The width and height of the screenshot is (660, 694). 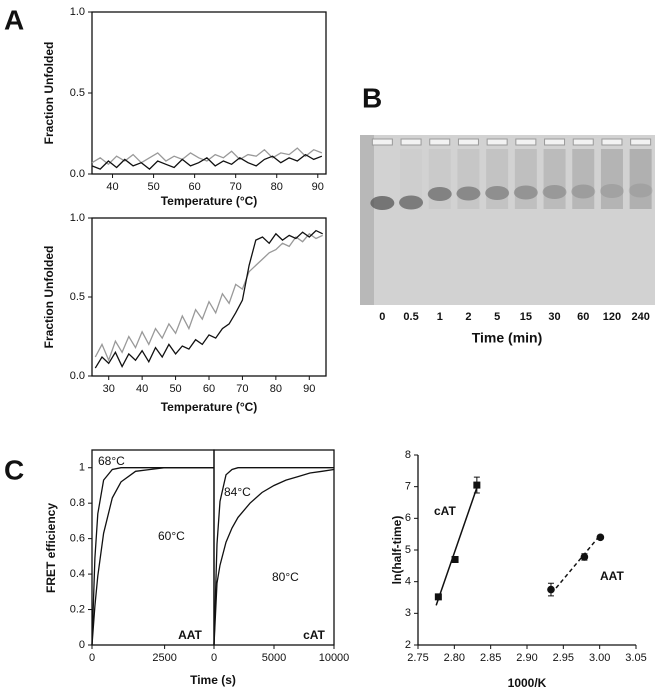 What do you see at coordinates (171, 536) in the screenshot?
I see `series-label: 60°C` at bounding box center [171, 536].